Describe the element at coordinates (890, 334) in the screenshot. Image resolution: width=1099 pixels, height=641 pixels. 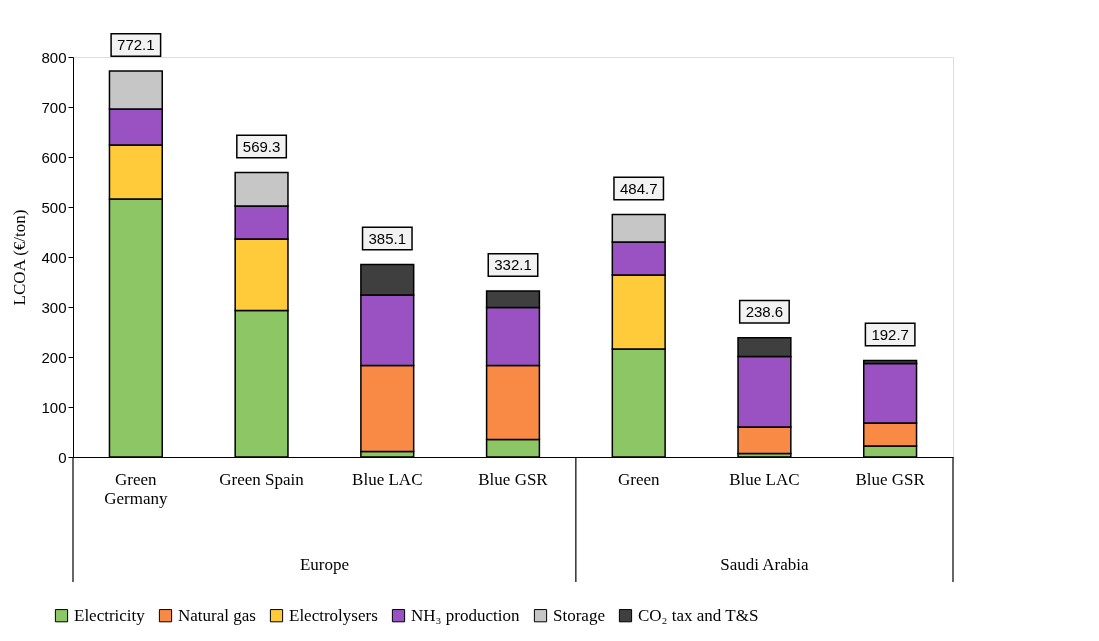
I see `total-label: 192.7` at that location.